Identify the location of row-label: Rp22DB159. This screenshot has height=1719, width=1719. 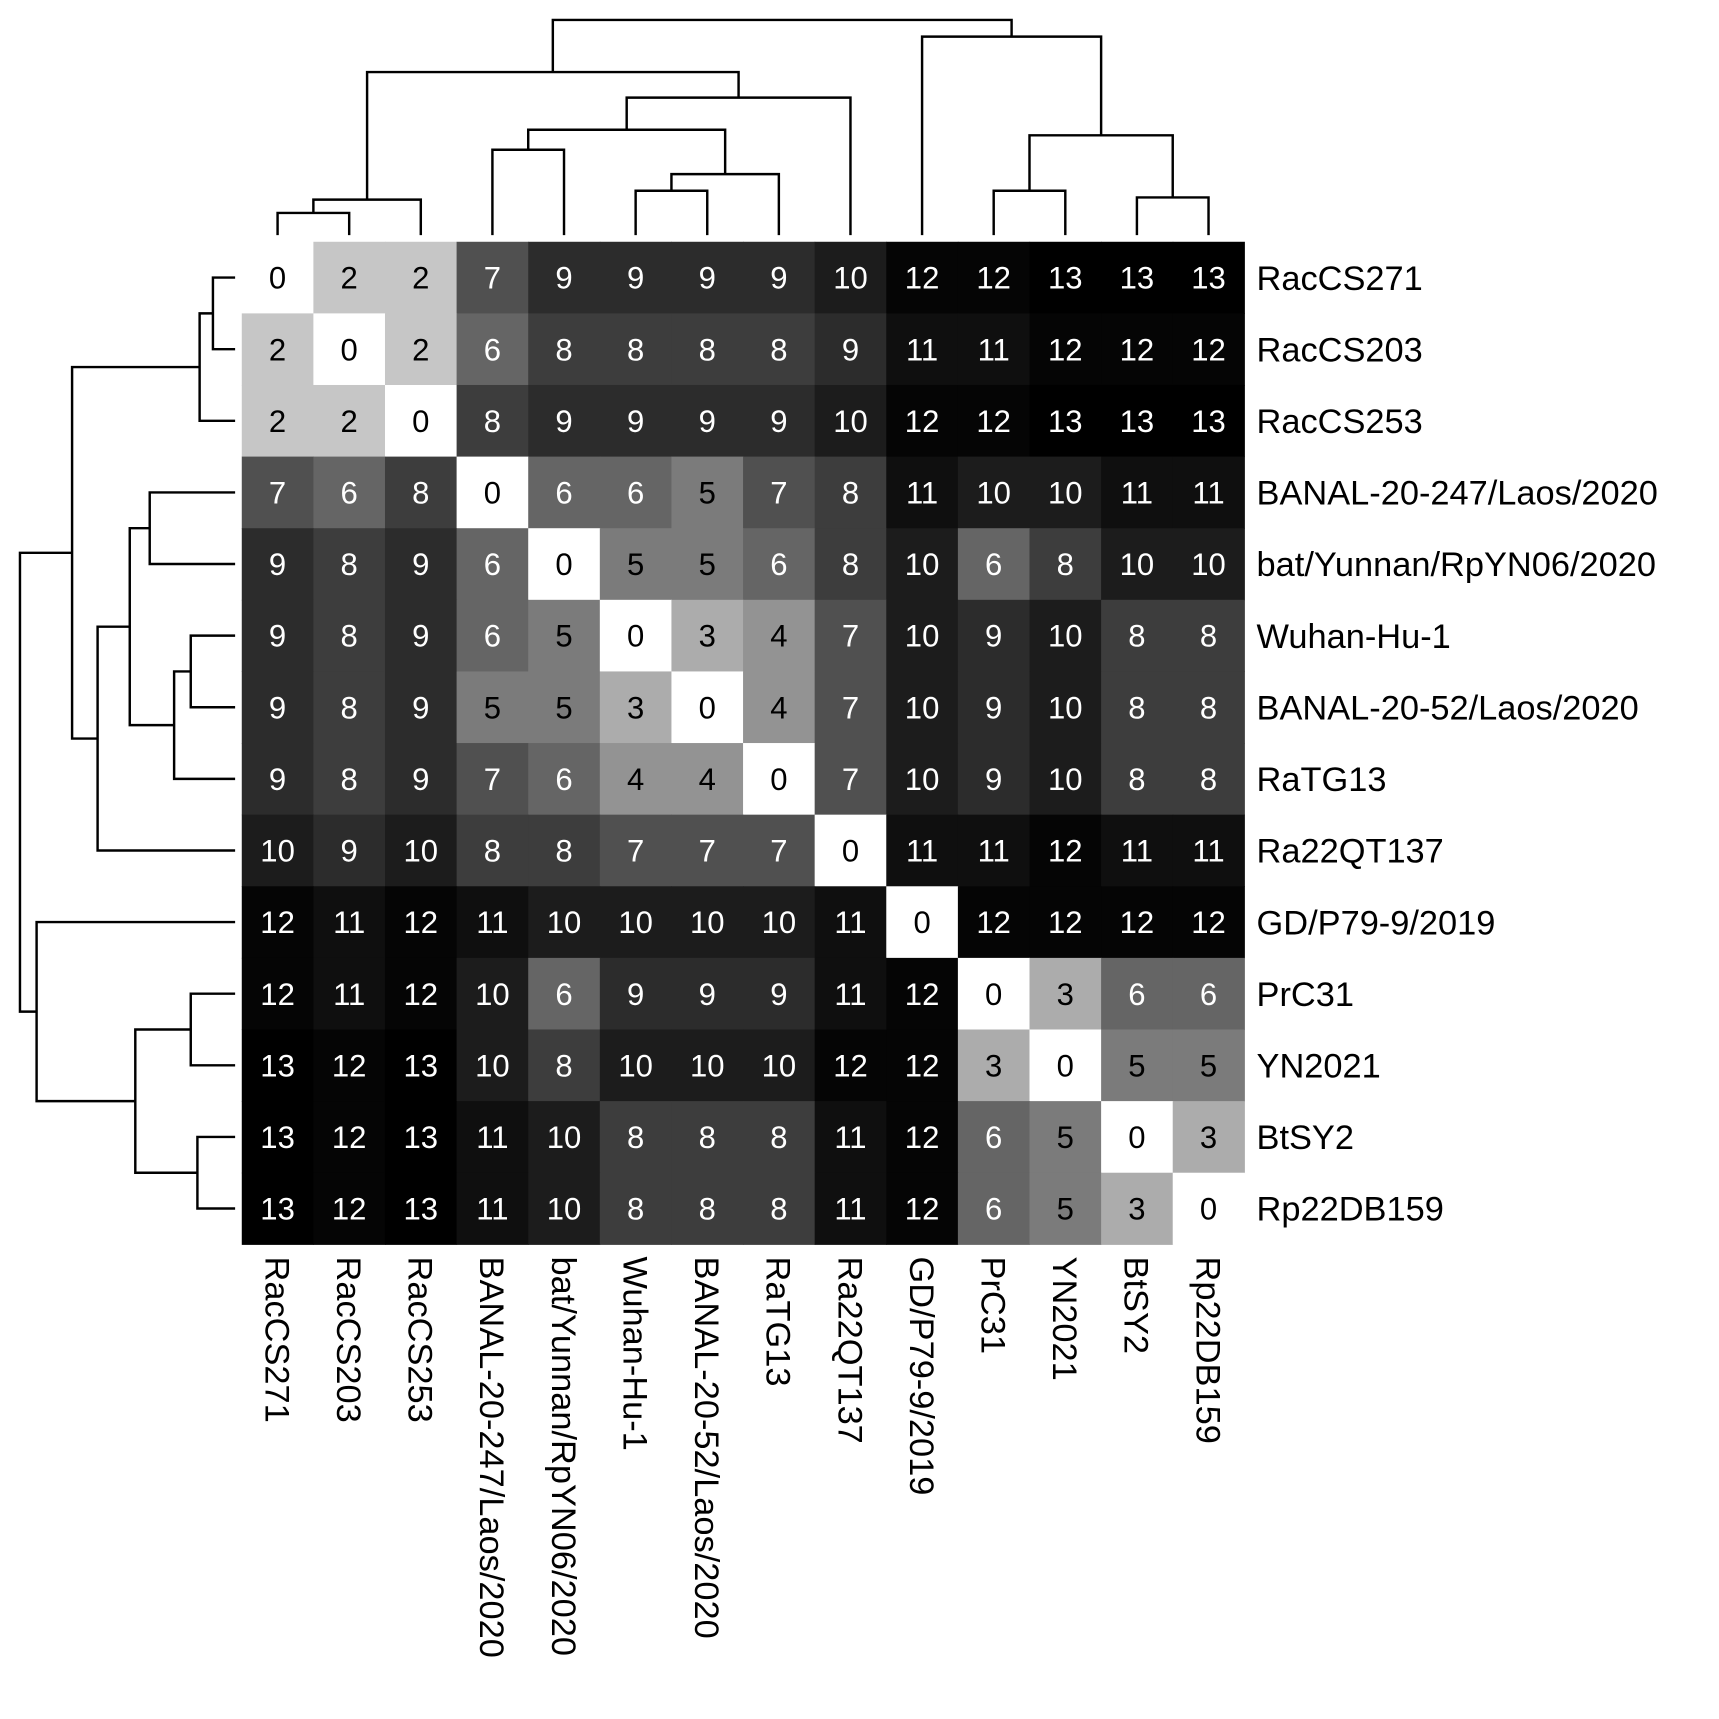
(1350, 1210).